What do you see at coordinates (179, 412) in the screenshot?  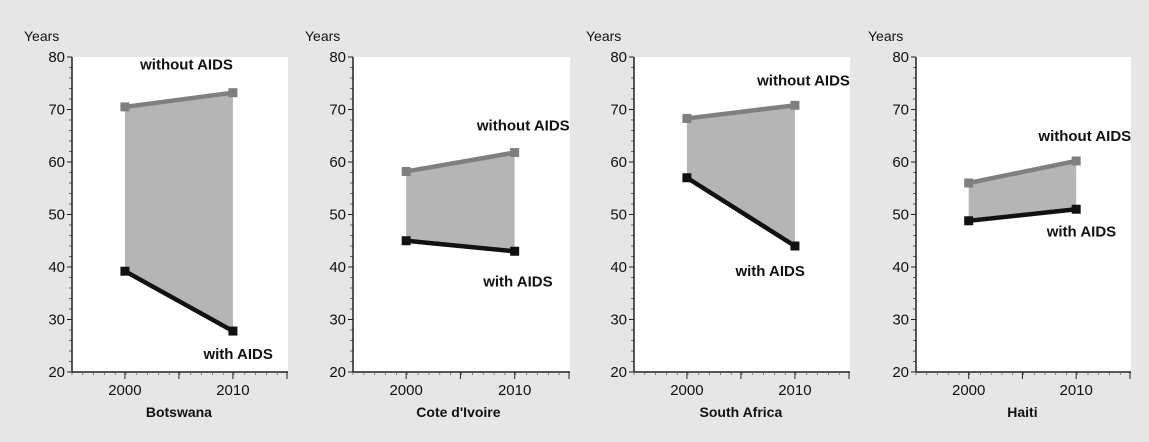 I see `x-axis-label: Botswana` at bounding box center [179, 412].